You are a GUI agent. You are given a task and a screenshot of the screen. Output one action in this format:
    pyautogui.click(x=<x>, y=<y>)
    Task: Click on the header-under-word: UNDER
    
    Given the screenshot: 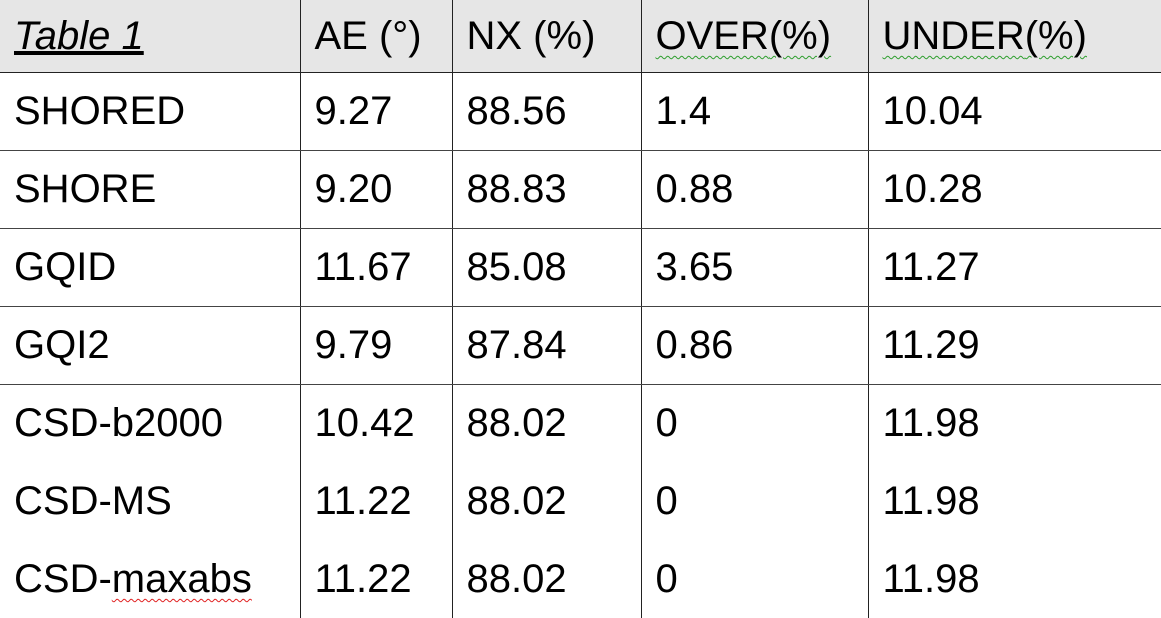 What is the action you would take?
    pyautogui.click(x=953, y=35)
    